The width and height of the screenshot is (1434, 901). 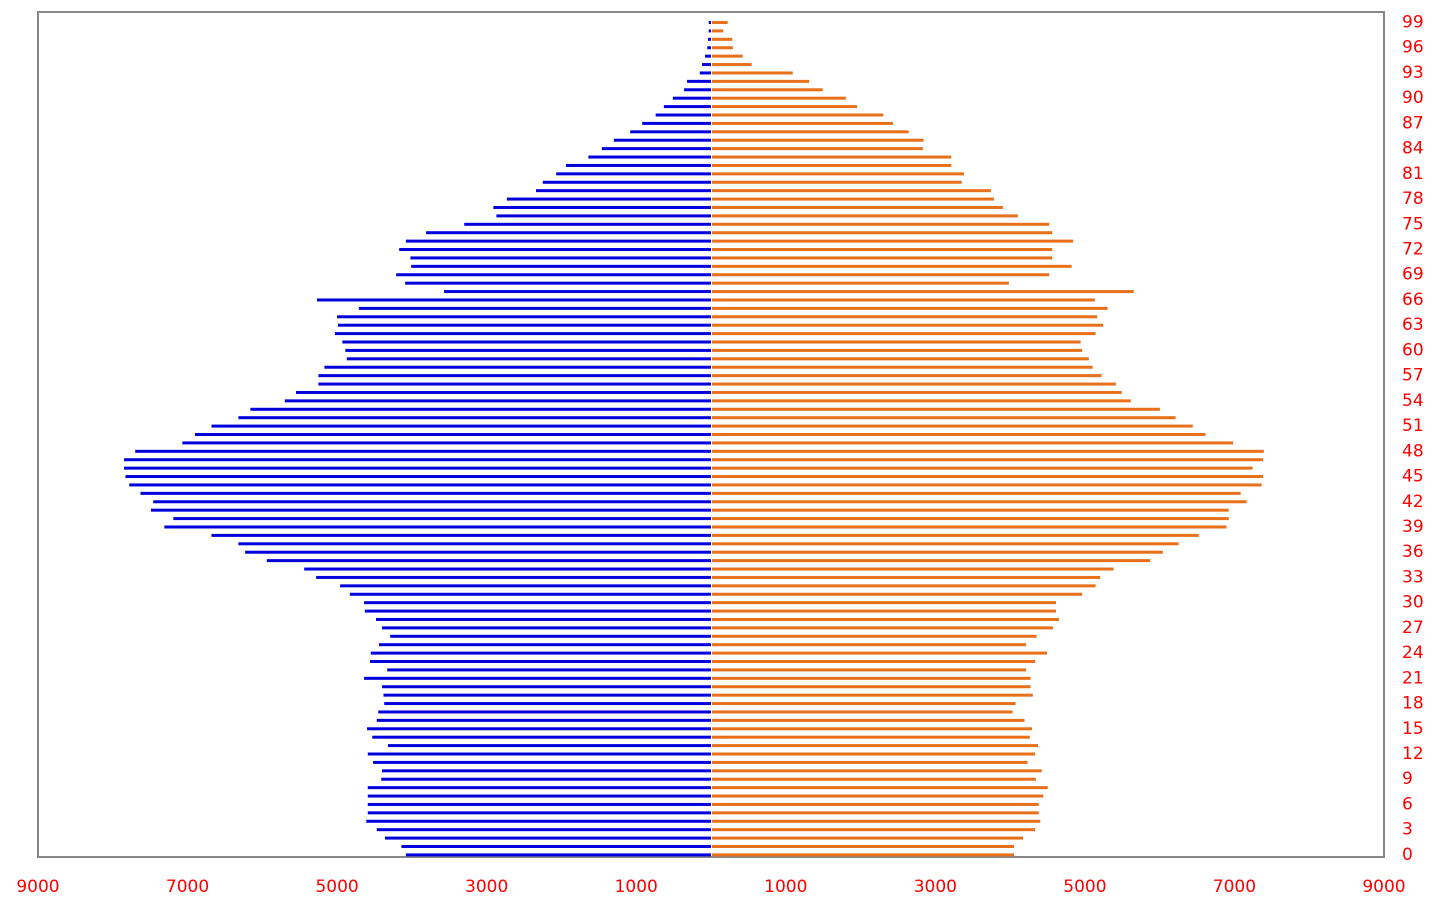 I want to click on y-tick-label: 42, so click(x=1413, y=502).